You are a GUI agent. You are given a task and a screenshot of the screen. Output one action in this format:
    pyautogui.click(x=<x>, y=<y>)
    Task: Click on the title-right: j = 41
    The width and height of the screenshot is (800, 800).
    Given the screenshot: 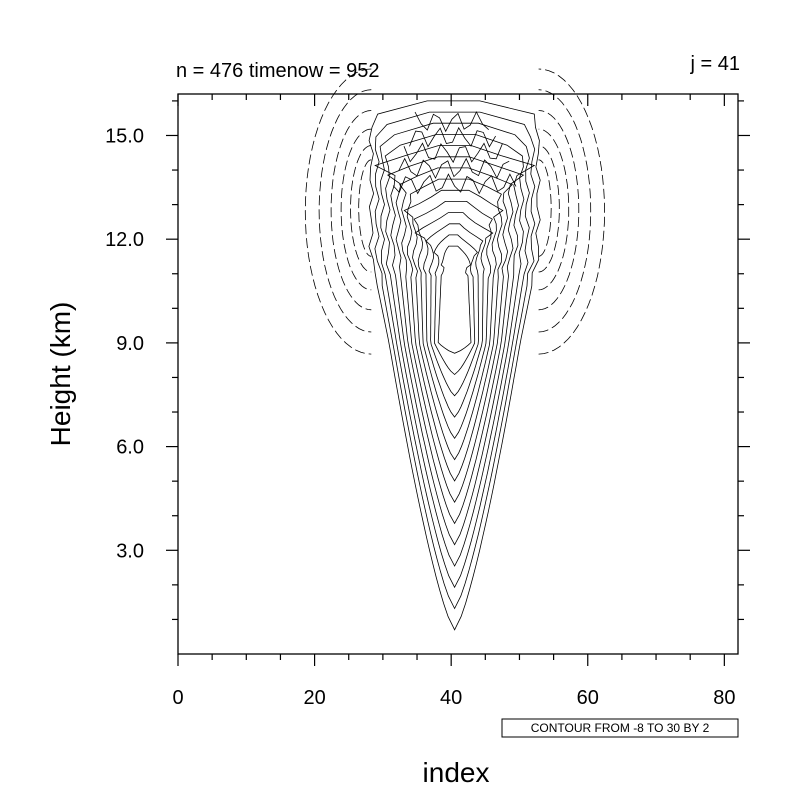 What is the action you would take?
    pyautogui.click(x=715, y=64)
    